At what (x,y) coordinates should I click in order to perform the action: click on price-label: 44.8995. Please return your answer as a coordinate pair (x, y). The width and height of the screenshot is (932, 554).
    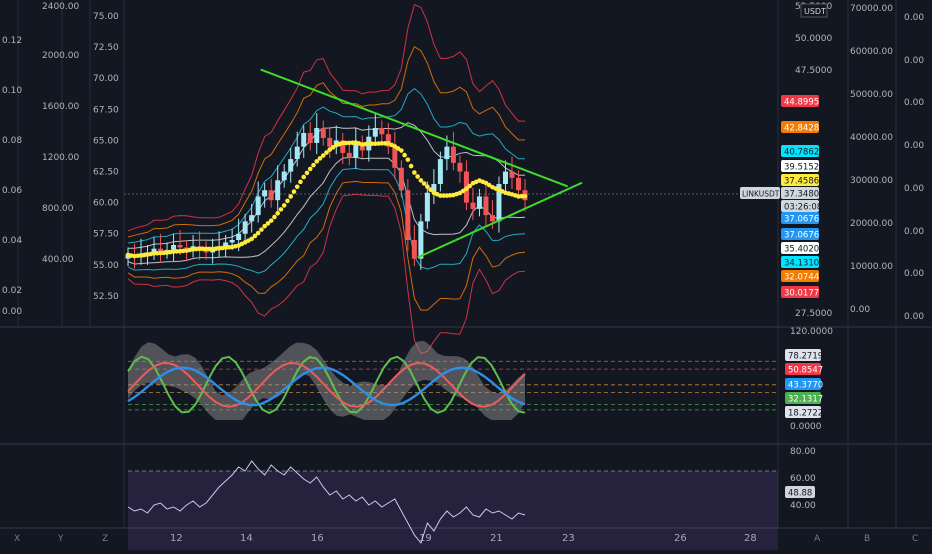
    Looking at the image, I should click on (800, 101).